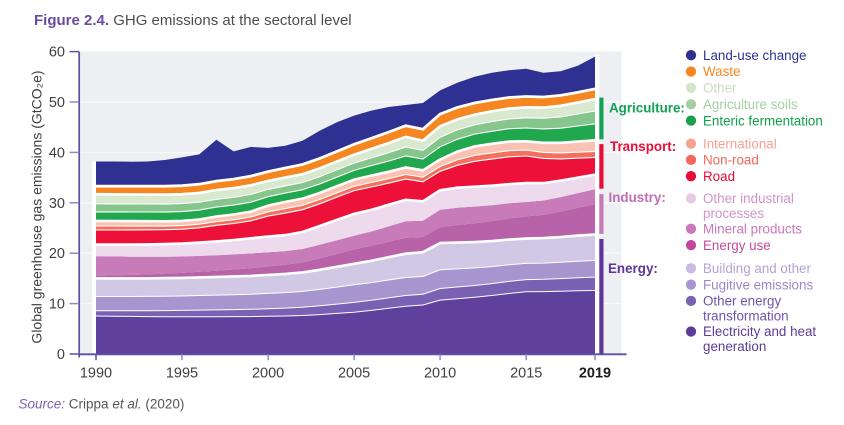 This screenshot has height=425, width=844. I want to click on svg-text: Industry:, so click(637, 197).